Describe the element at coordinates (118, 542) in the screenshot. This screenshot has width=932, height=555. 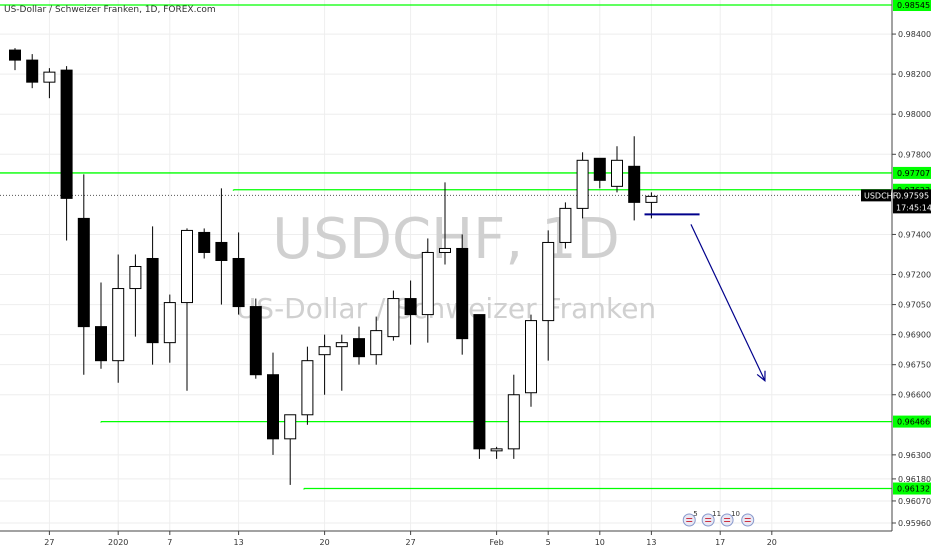
I see `x-tick-label: 2020` at that location.